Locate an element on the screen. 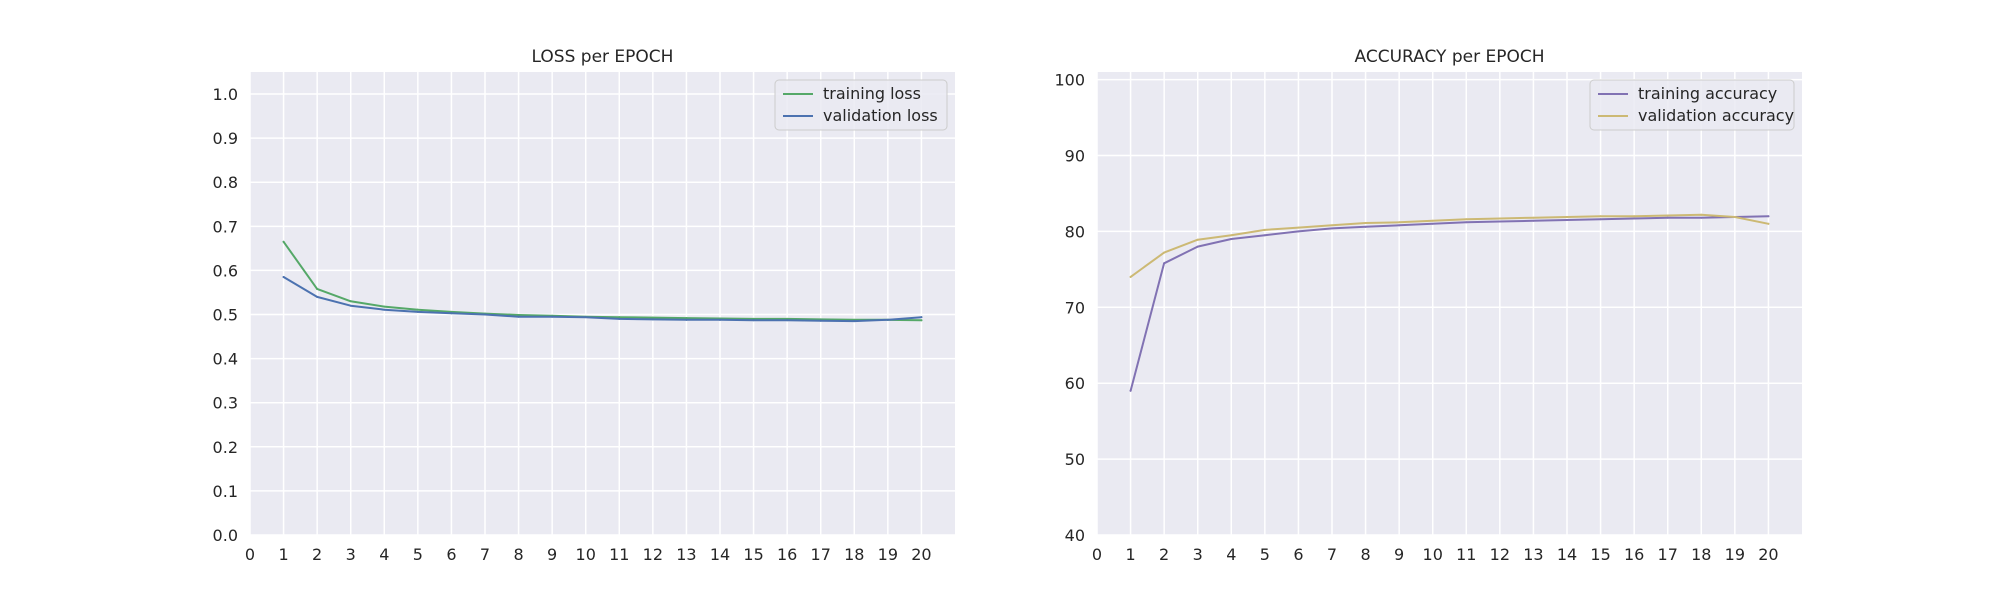 This screenshot has height=600, width=2000. y-tick-label: 0.5 is located at coordinates (225, 315).